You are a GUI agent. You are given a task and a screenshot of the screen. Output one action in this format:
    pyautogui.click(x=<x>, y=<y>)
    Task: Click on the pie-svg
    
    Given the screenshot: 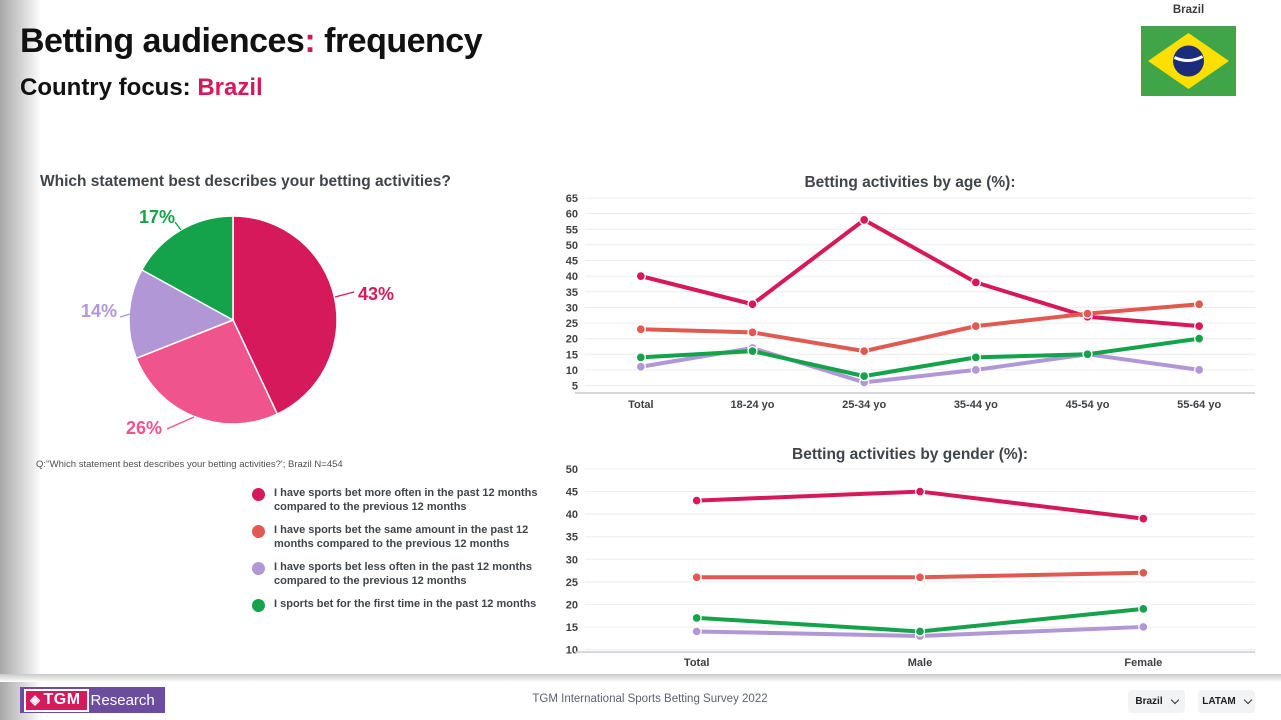 What is the action you would take?
    pyautogui.click(x=237, y=322)
    